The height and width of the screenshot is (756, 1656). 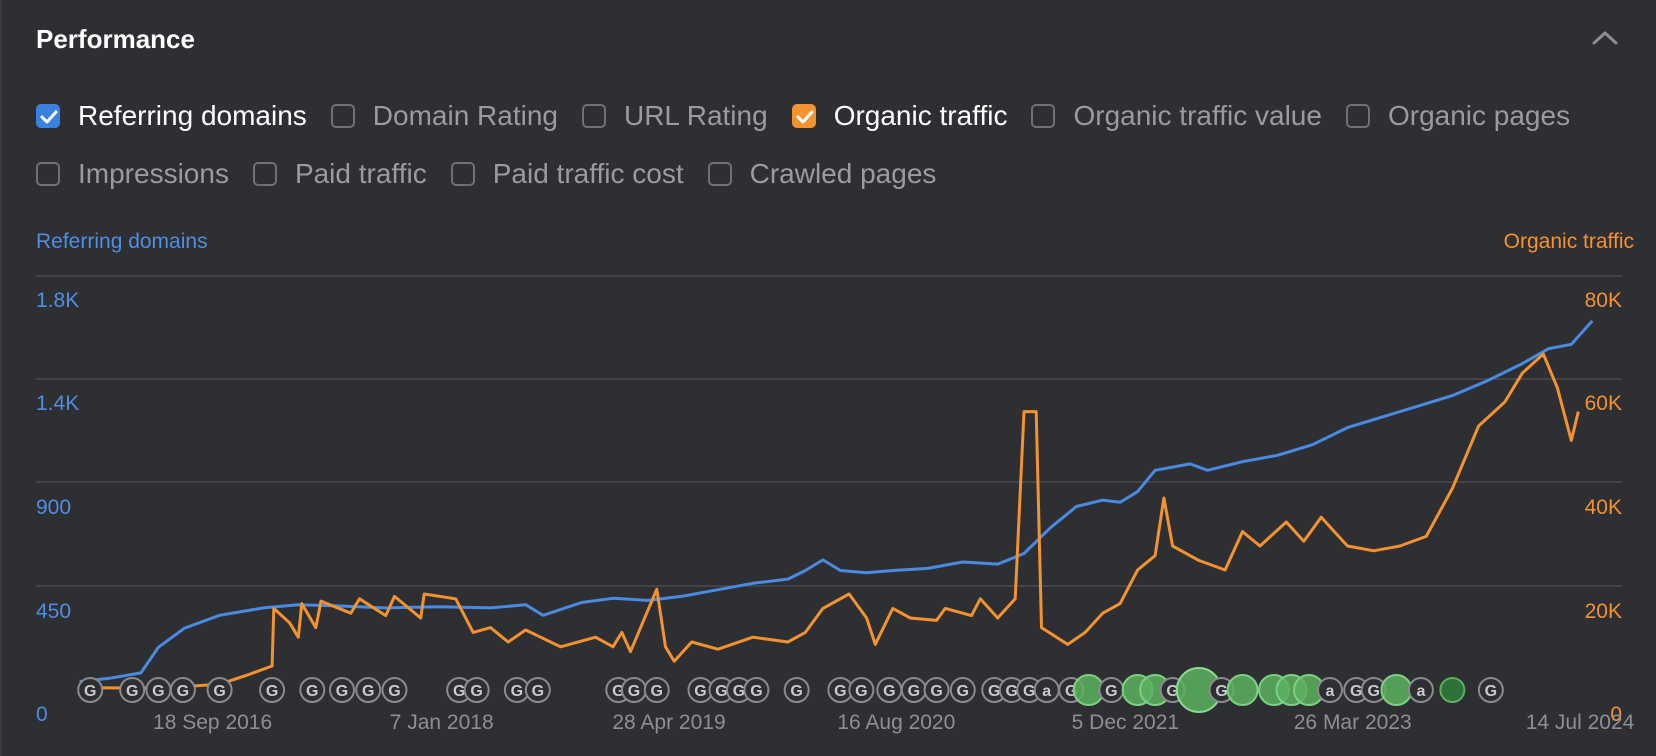 I want to click on chevron-up-icon, so click(x=1605, y=38).